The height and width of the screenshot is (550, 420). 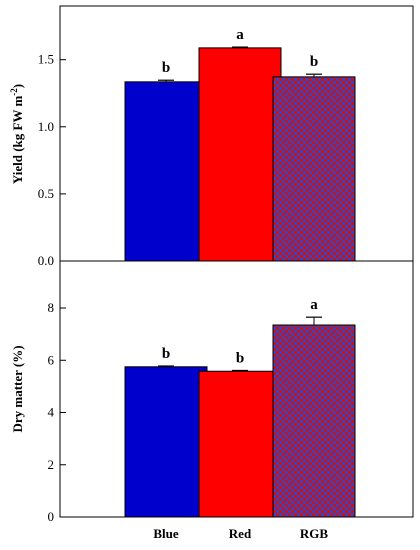 What do you see at coordinates (17, 388) in the screenshot?
I see `drymatter-y-axis-label: Dry matter (%)` at bounding box center [17, 388].